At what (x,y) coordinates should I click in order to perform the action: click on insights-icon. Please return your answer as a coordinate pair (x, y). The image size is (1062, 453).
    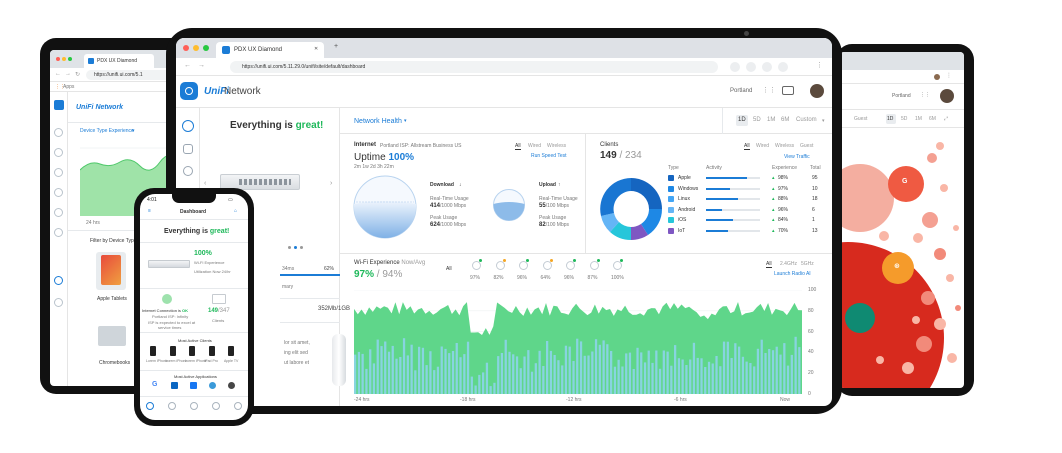
    Looking at the image, I should click on (58, 232).